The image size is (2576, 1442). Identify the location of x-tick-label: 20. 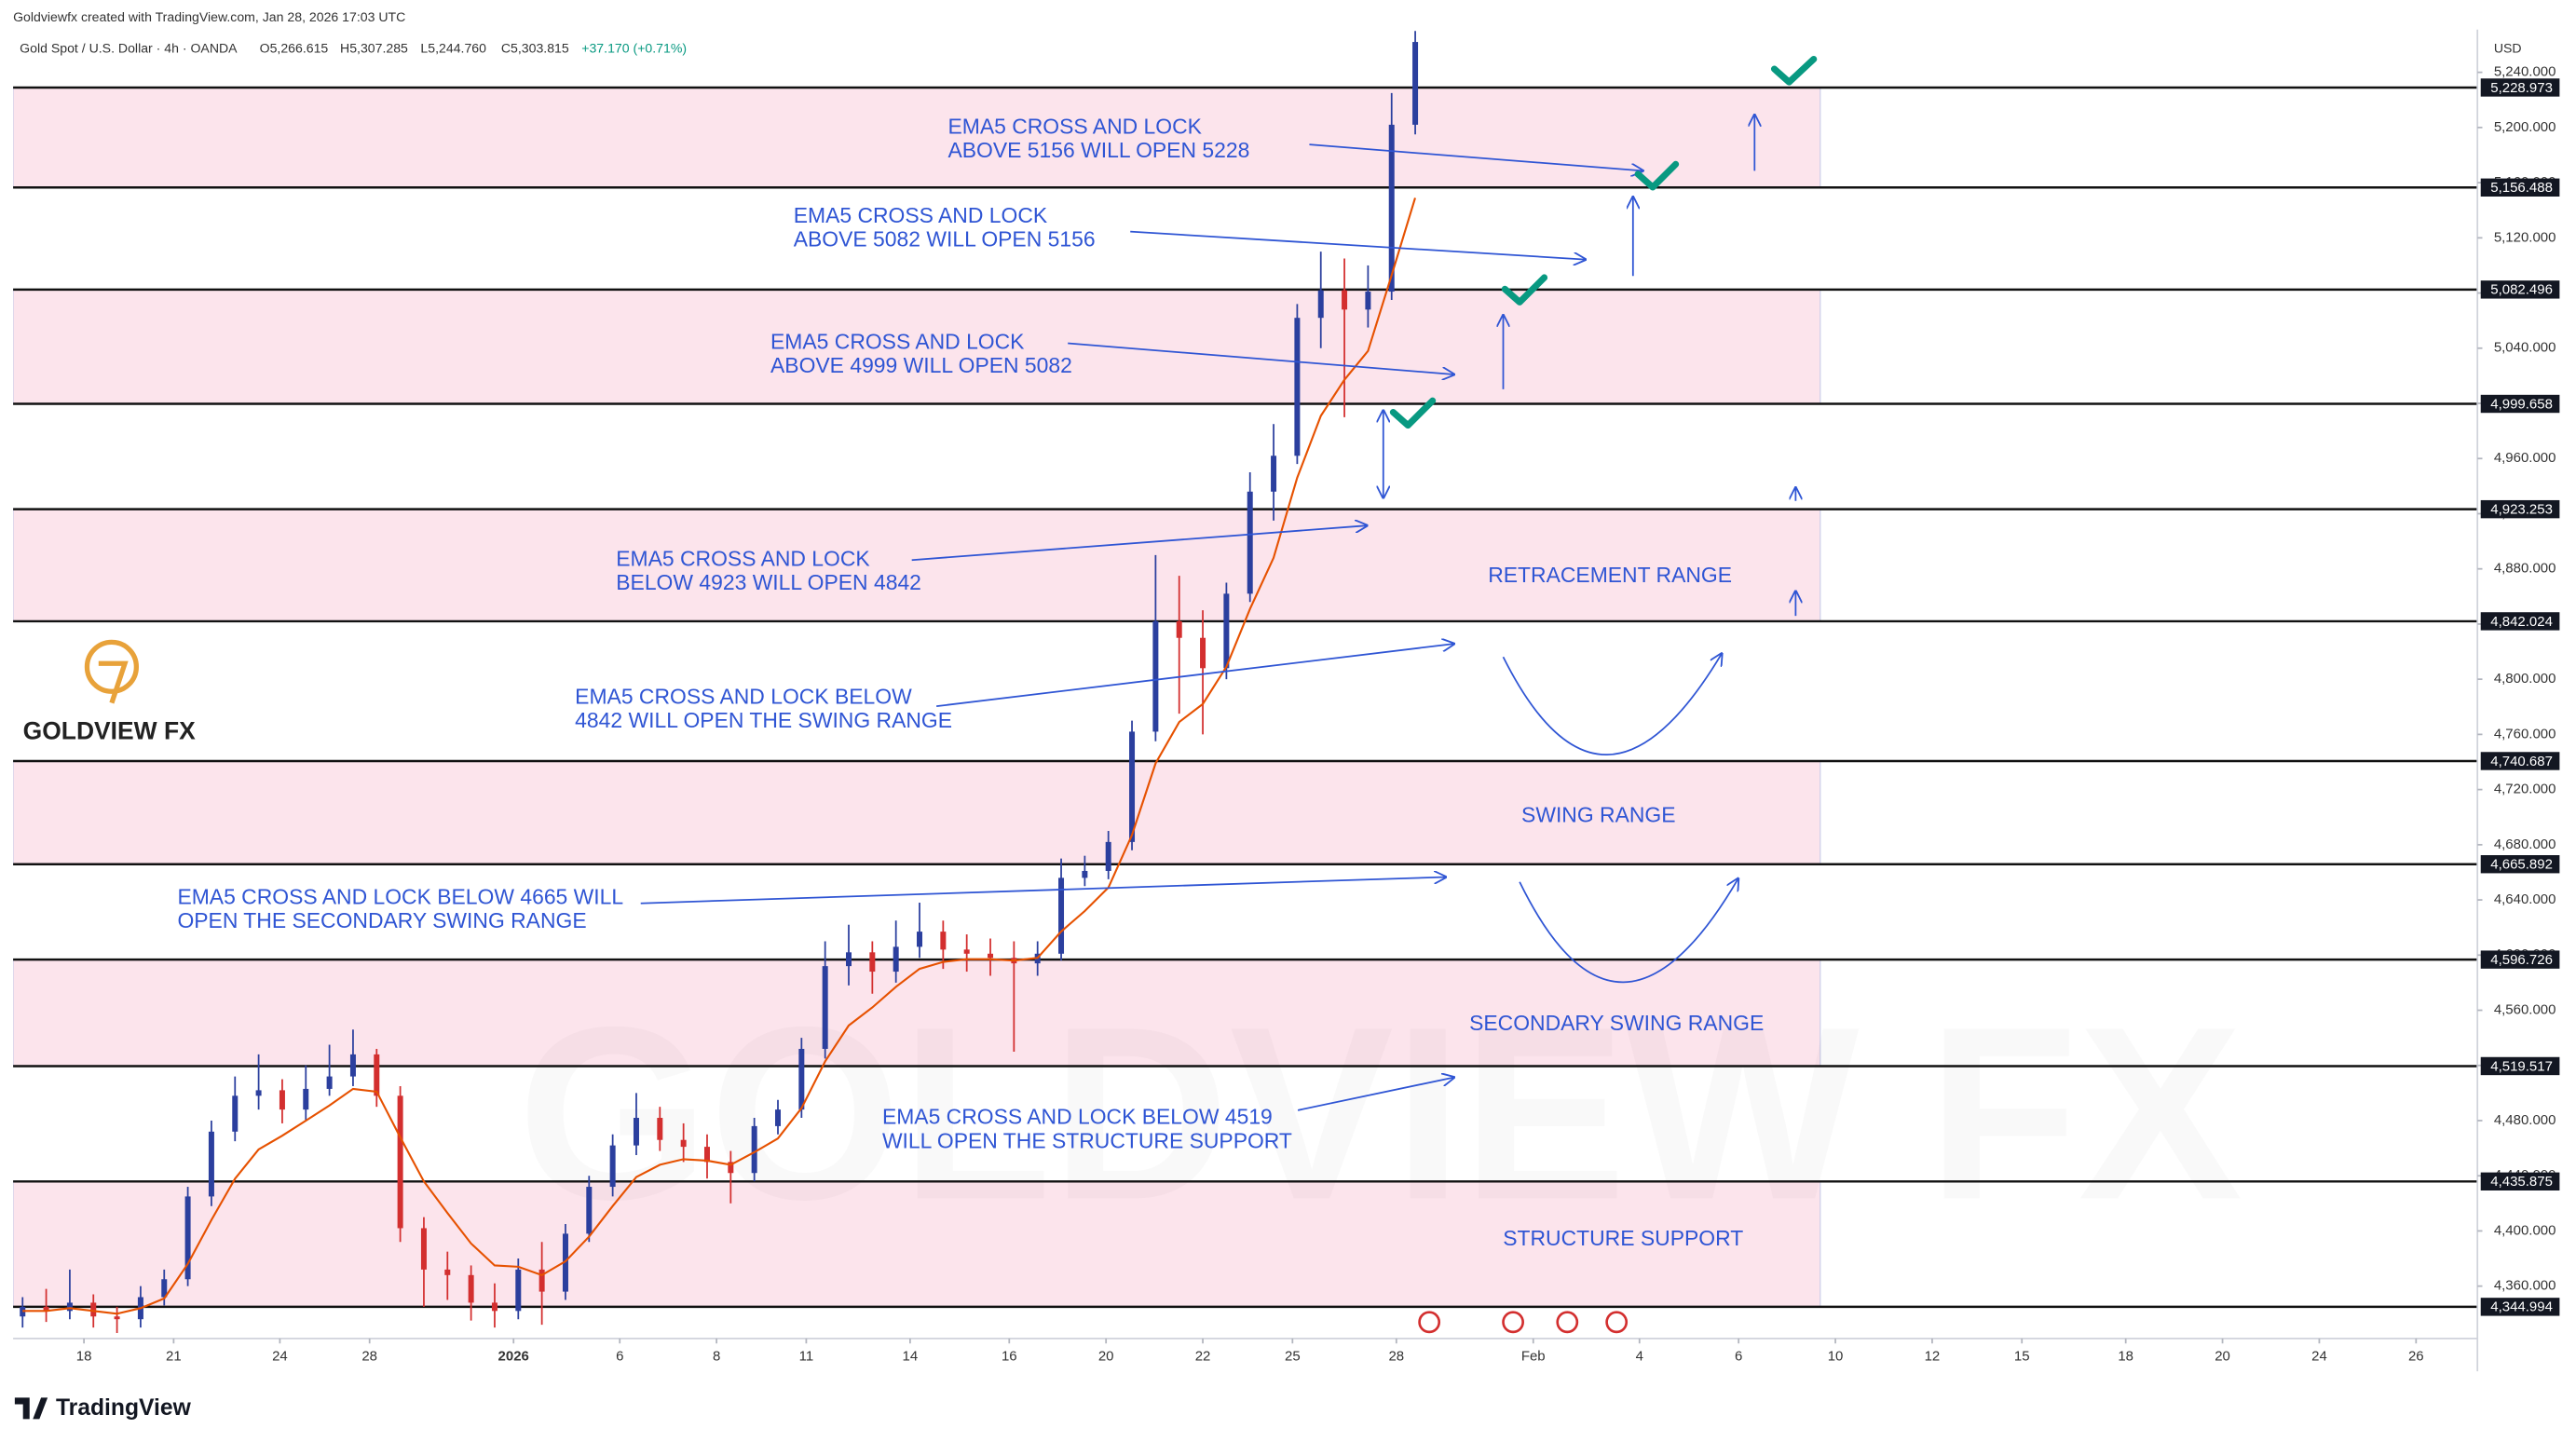
(2222, 1356).